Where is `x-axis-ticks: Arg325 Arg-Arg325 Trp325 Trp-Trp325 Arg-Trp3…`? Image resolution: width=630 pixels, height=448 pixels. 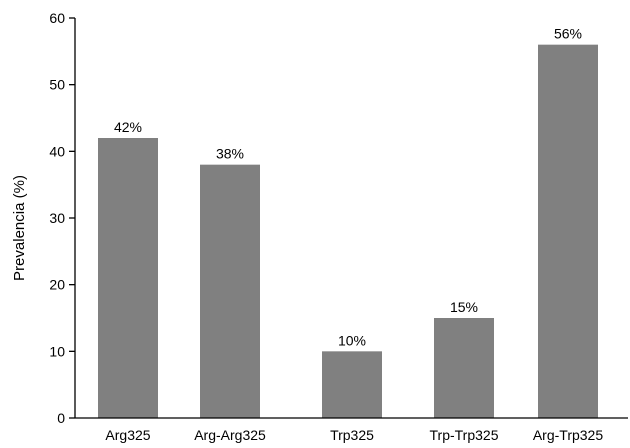 x-axis-ticks: Arg325 Arg-Arg325 Trp325 Trp-Trp325 Arg-Trp3… is located at coordinates (354, 435).